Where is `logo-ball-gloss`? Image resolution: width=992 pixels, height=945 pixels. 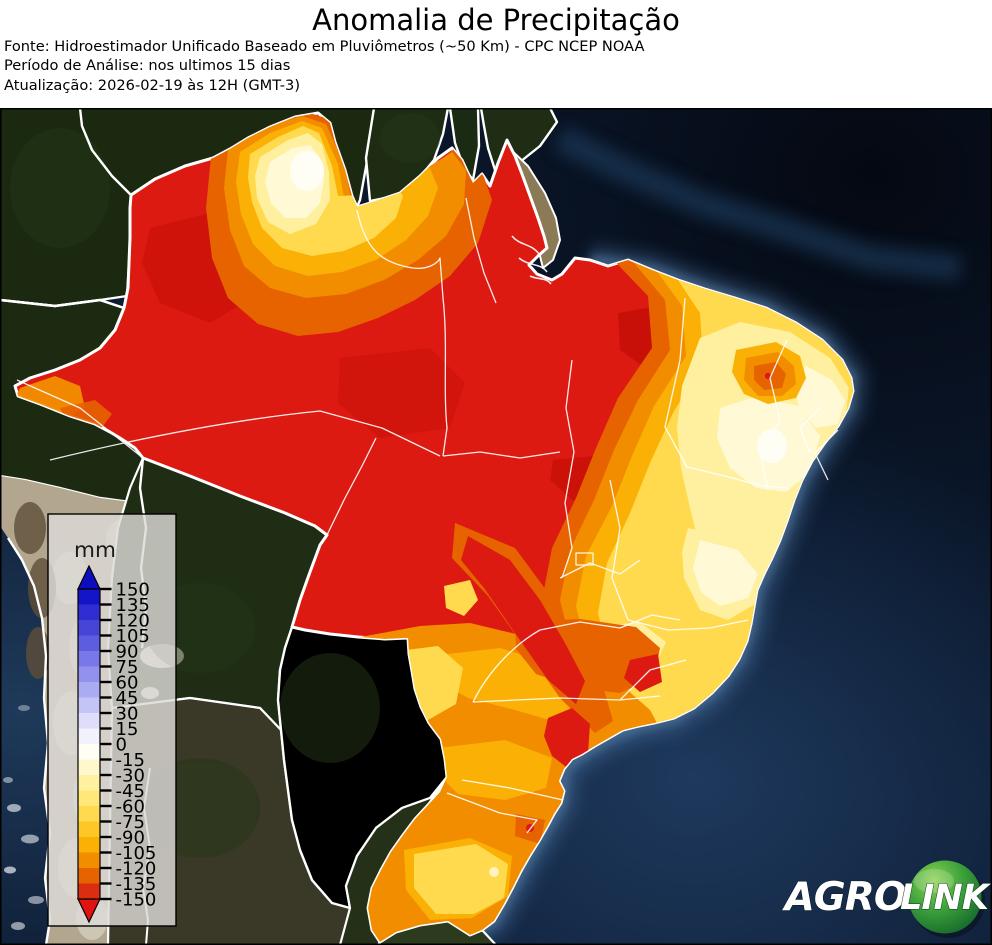
logo-ball-gloss is located at coordinates (934, 881).